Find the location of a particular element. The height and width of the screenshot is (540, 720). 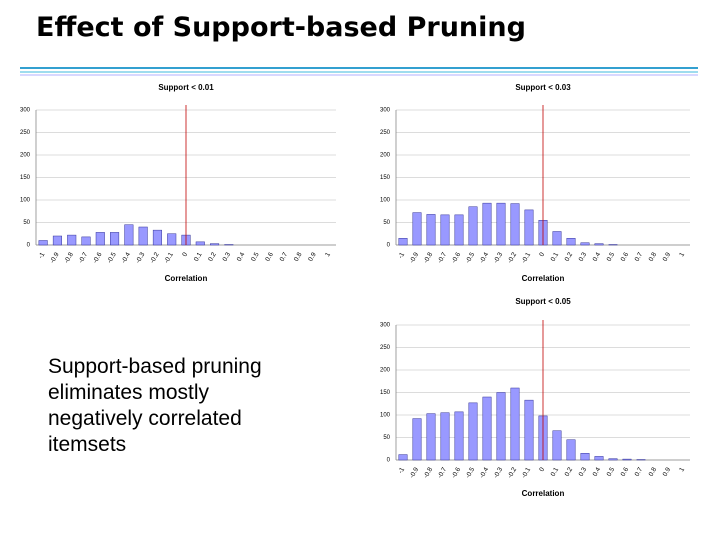

chart-title: Support < 0.05 is located at coordinates (543, 301).